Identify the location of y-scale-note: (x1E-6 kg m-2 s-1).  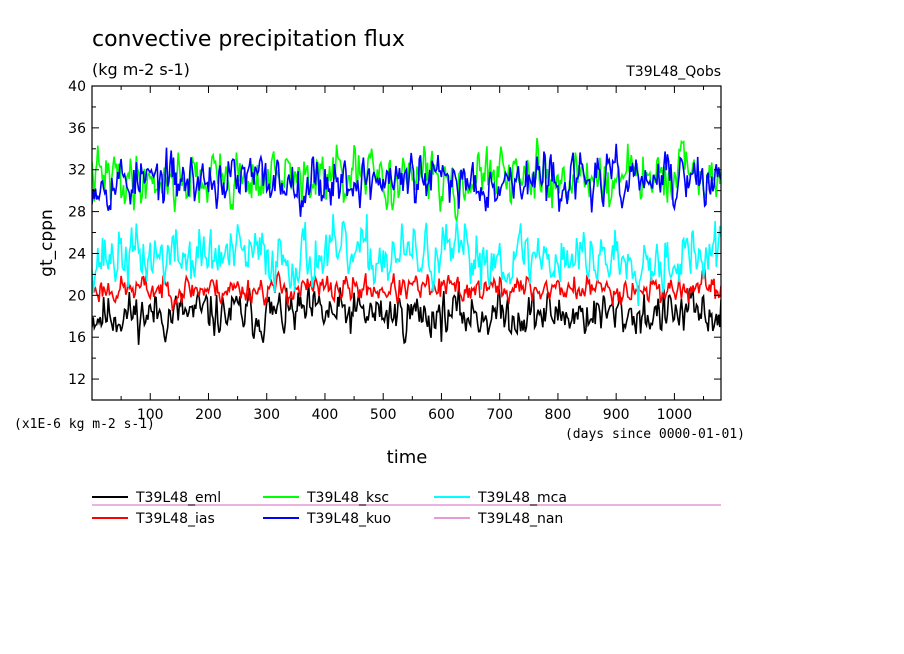
(84, 424).